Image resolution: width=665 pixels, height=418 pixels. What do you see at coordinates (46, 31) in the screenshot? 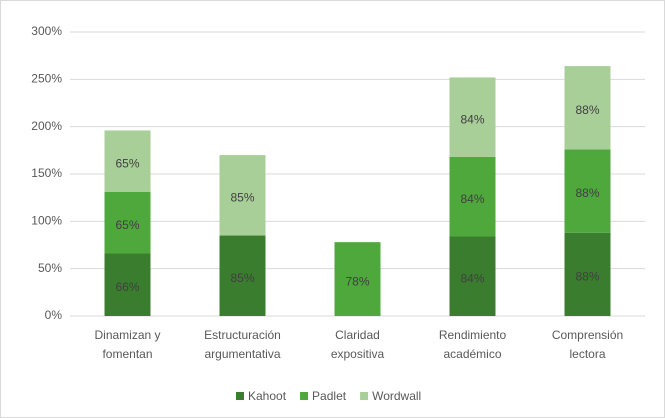
I see `y-tick-label: 300%` at bounding box center [46, 31].